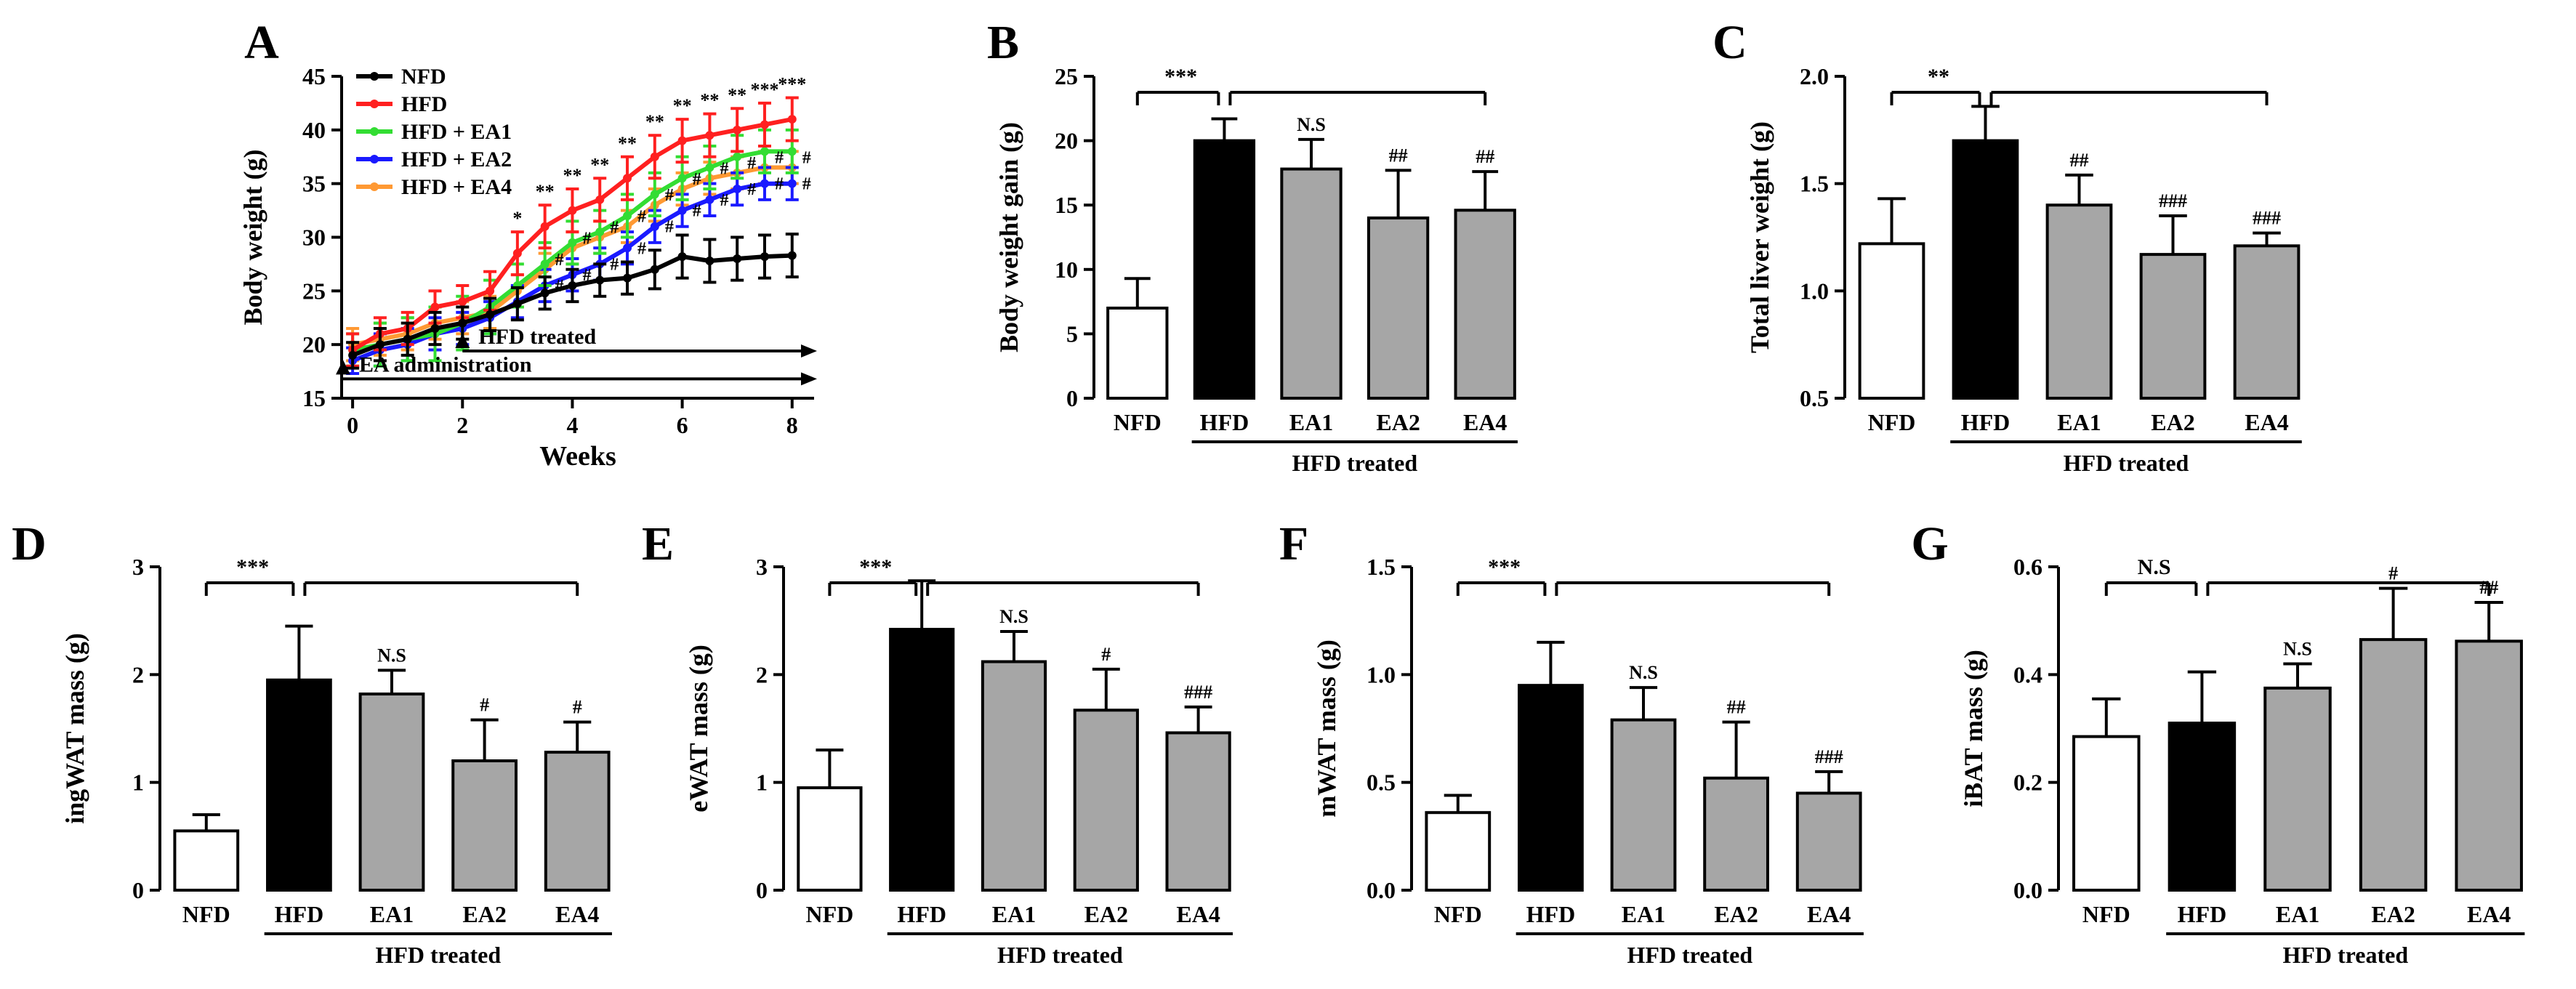 This screenshot has height=989, width=2576. What do you see at coordinates (1003, 42) in the screenshot?
I see `panel-label-B: B` at bounding box center [1003, 42].